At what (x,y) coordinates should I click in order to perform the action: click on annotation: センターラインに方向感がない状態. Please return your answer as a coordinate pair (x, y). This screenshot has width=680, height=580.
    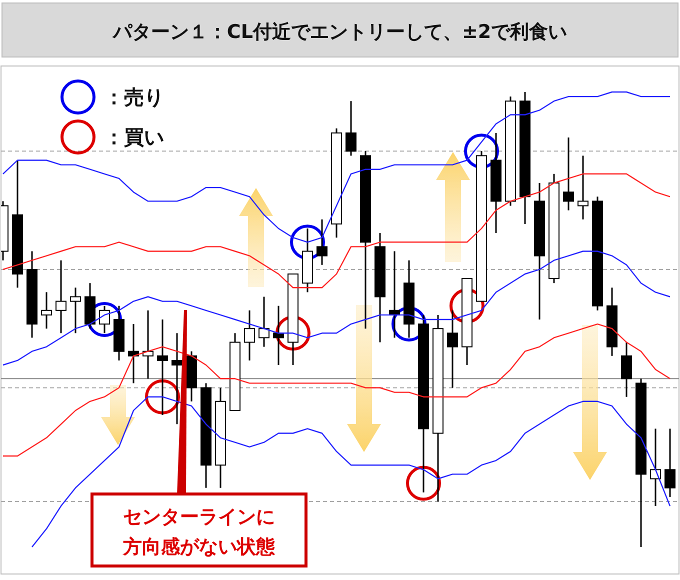
    Looking at the image, I should click on (199, 532).